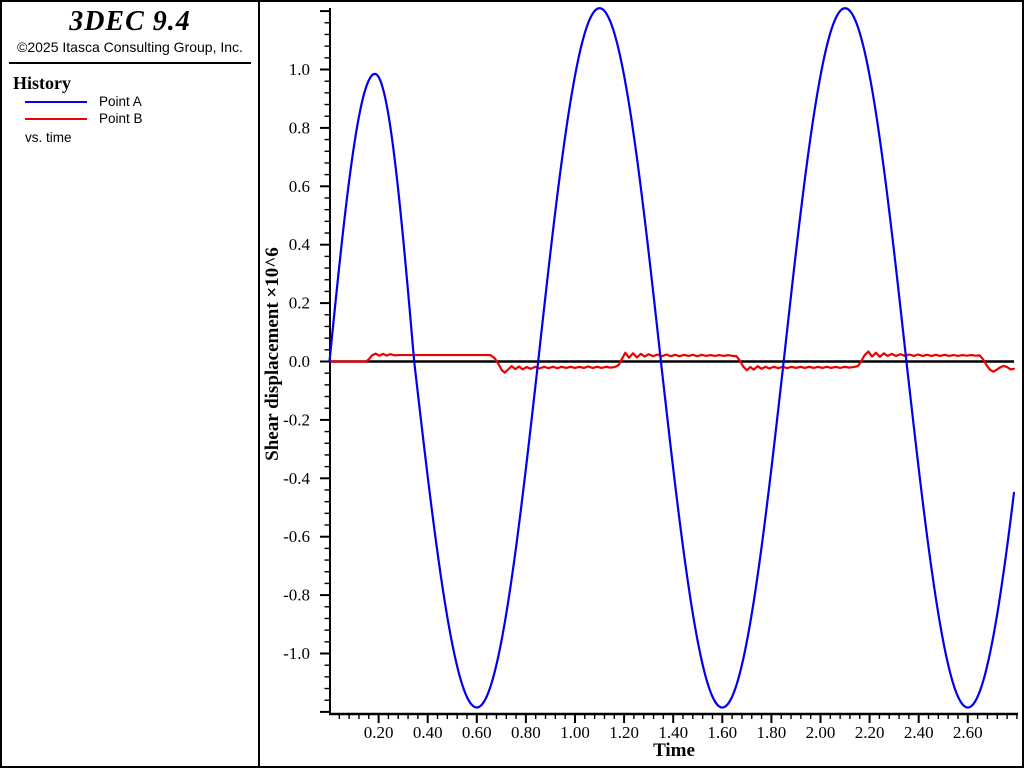  Describe the element at coordinates (121, 118) in the screenshot. I see `point-b-label: Point B` at that location.